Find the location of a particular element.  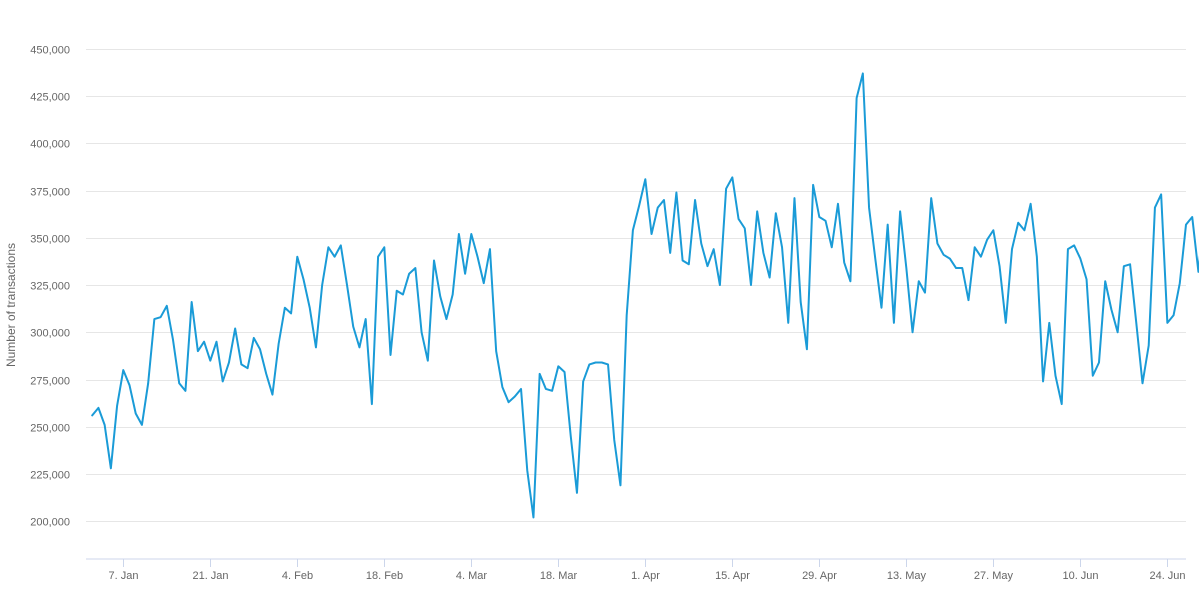

y-tick-label: 200,000 is located at coordinates (50, 523).